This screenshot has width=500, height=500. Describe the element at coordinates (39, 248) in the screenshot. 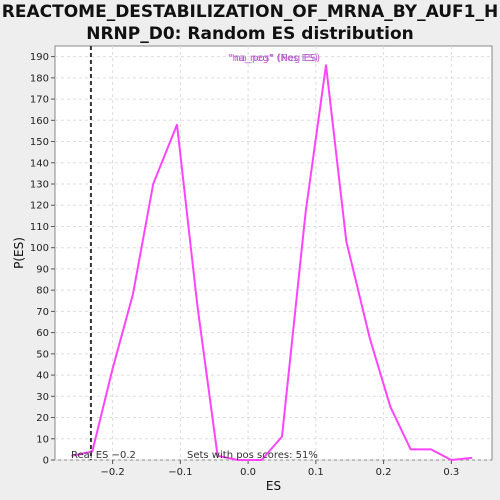

I see `y-tick-label: 100` at that location.